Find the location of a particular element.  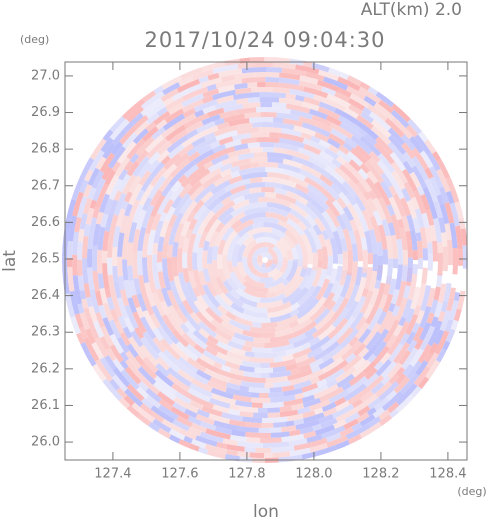

x-tick-label: 127.4 is located at coordinates (112, 474).